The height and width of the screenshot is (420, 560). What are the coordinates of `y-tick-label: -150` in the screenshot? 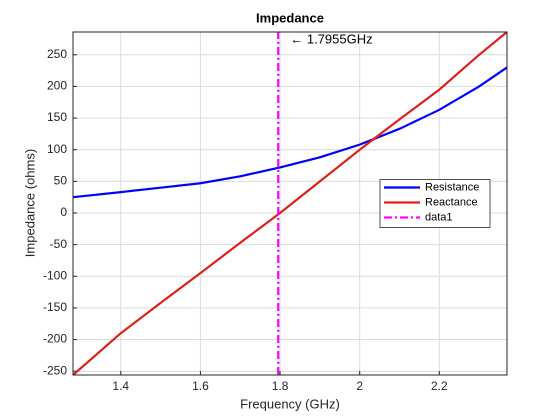 It's located at (55, 307).